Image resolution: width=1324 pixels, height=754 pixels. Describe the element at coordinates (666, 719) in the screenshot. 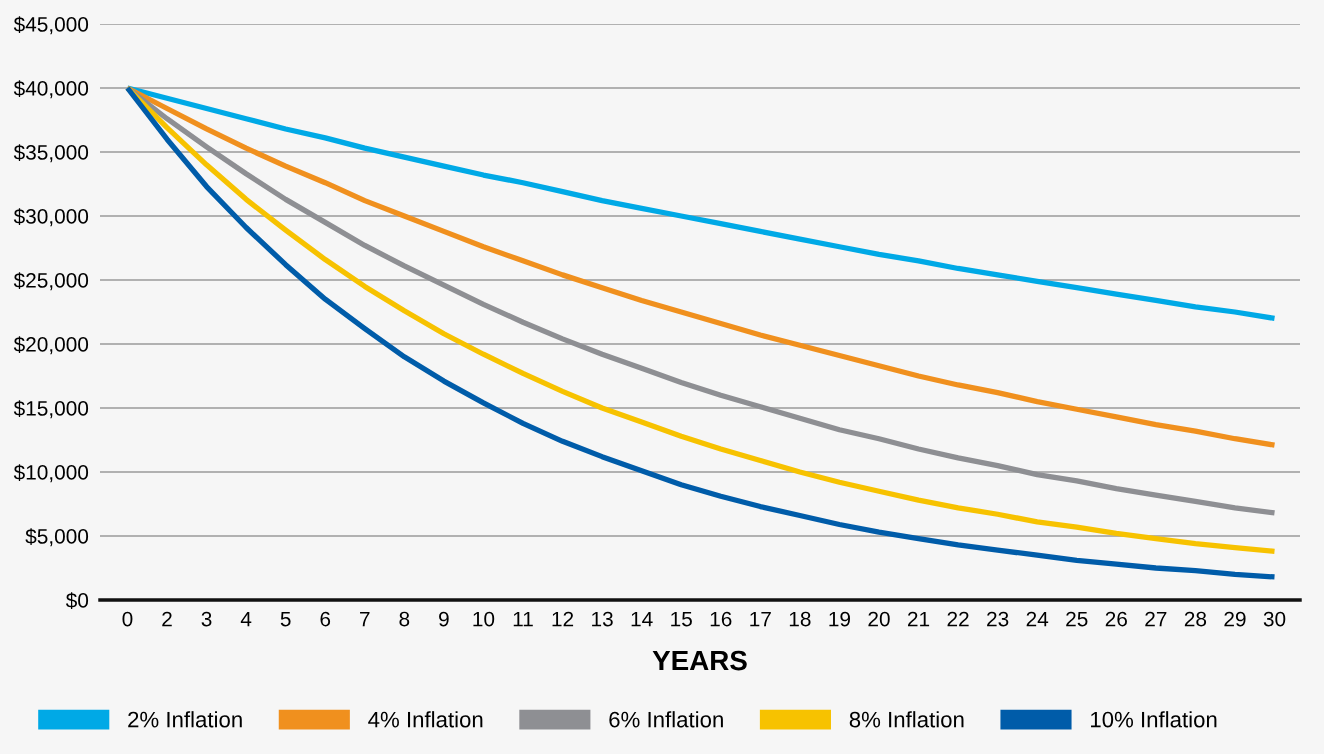

I see `legend-label: 6% Inflation` at that location.